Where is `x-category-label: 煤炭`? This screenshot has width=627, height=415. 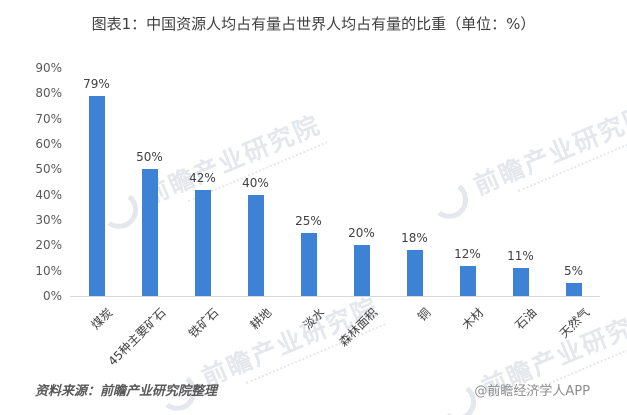 x-category-label: 煤炭 is located at coordinates (102, 319).